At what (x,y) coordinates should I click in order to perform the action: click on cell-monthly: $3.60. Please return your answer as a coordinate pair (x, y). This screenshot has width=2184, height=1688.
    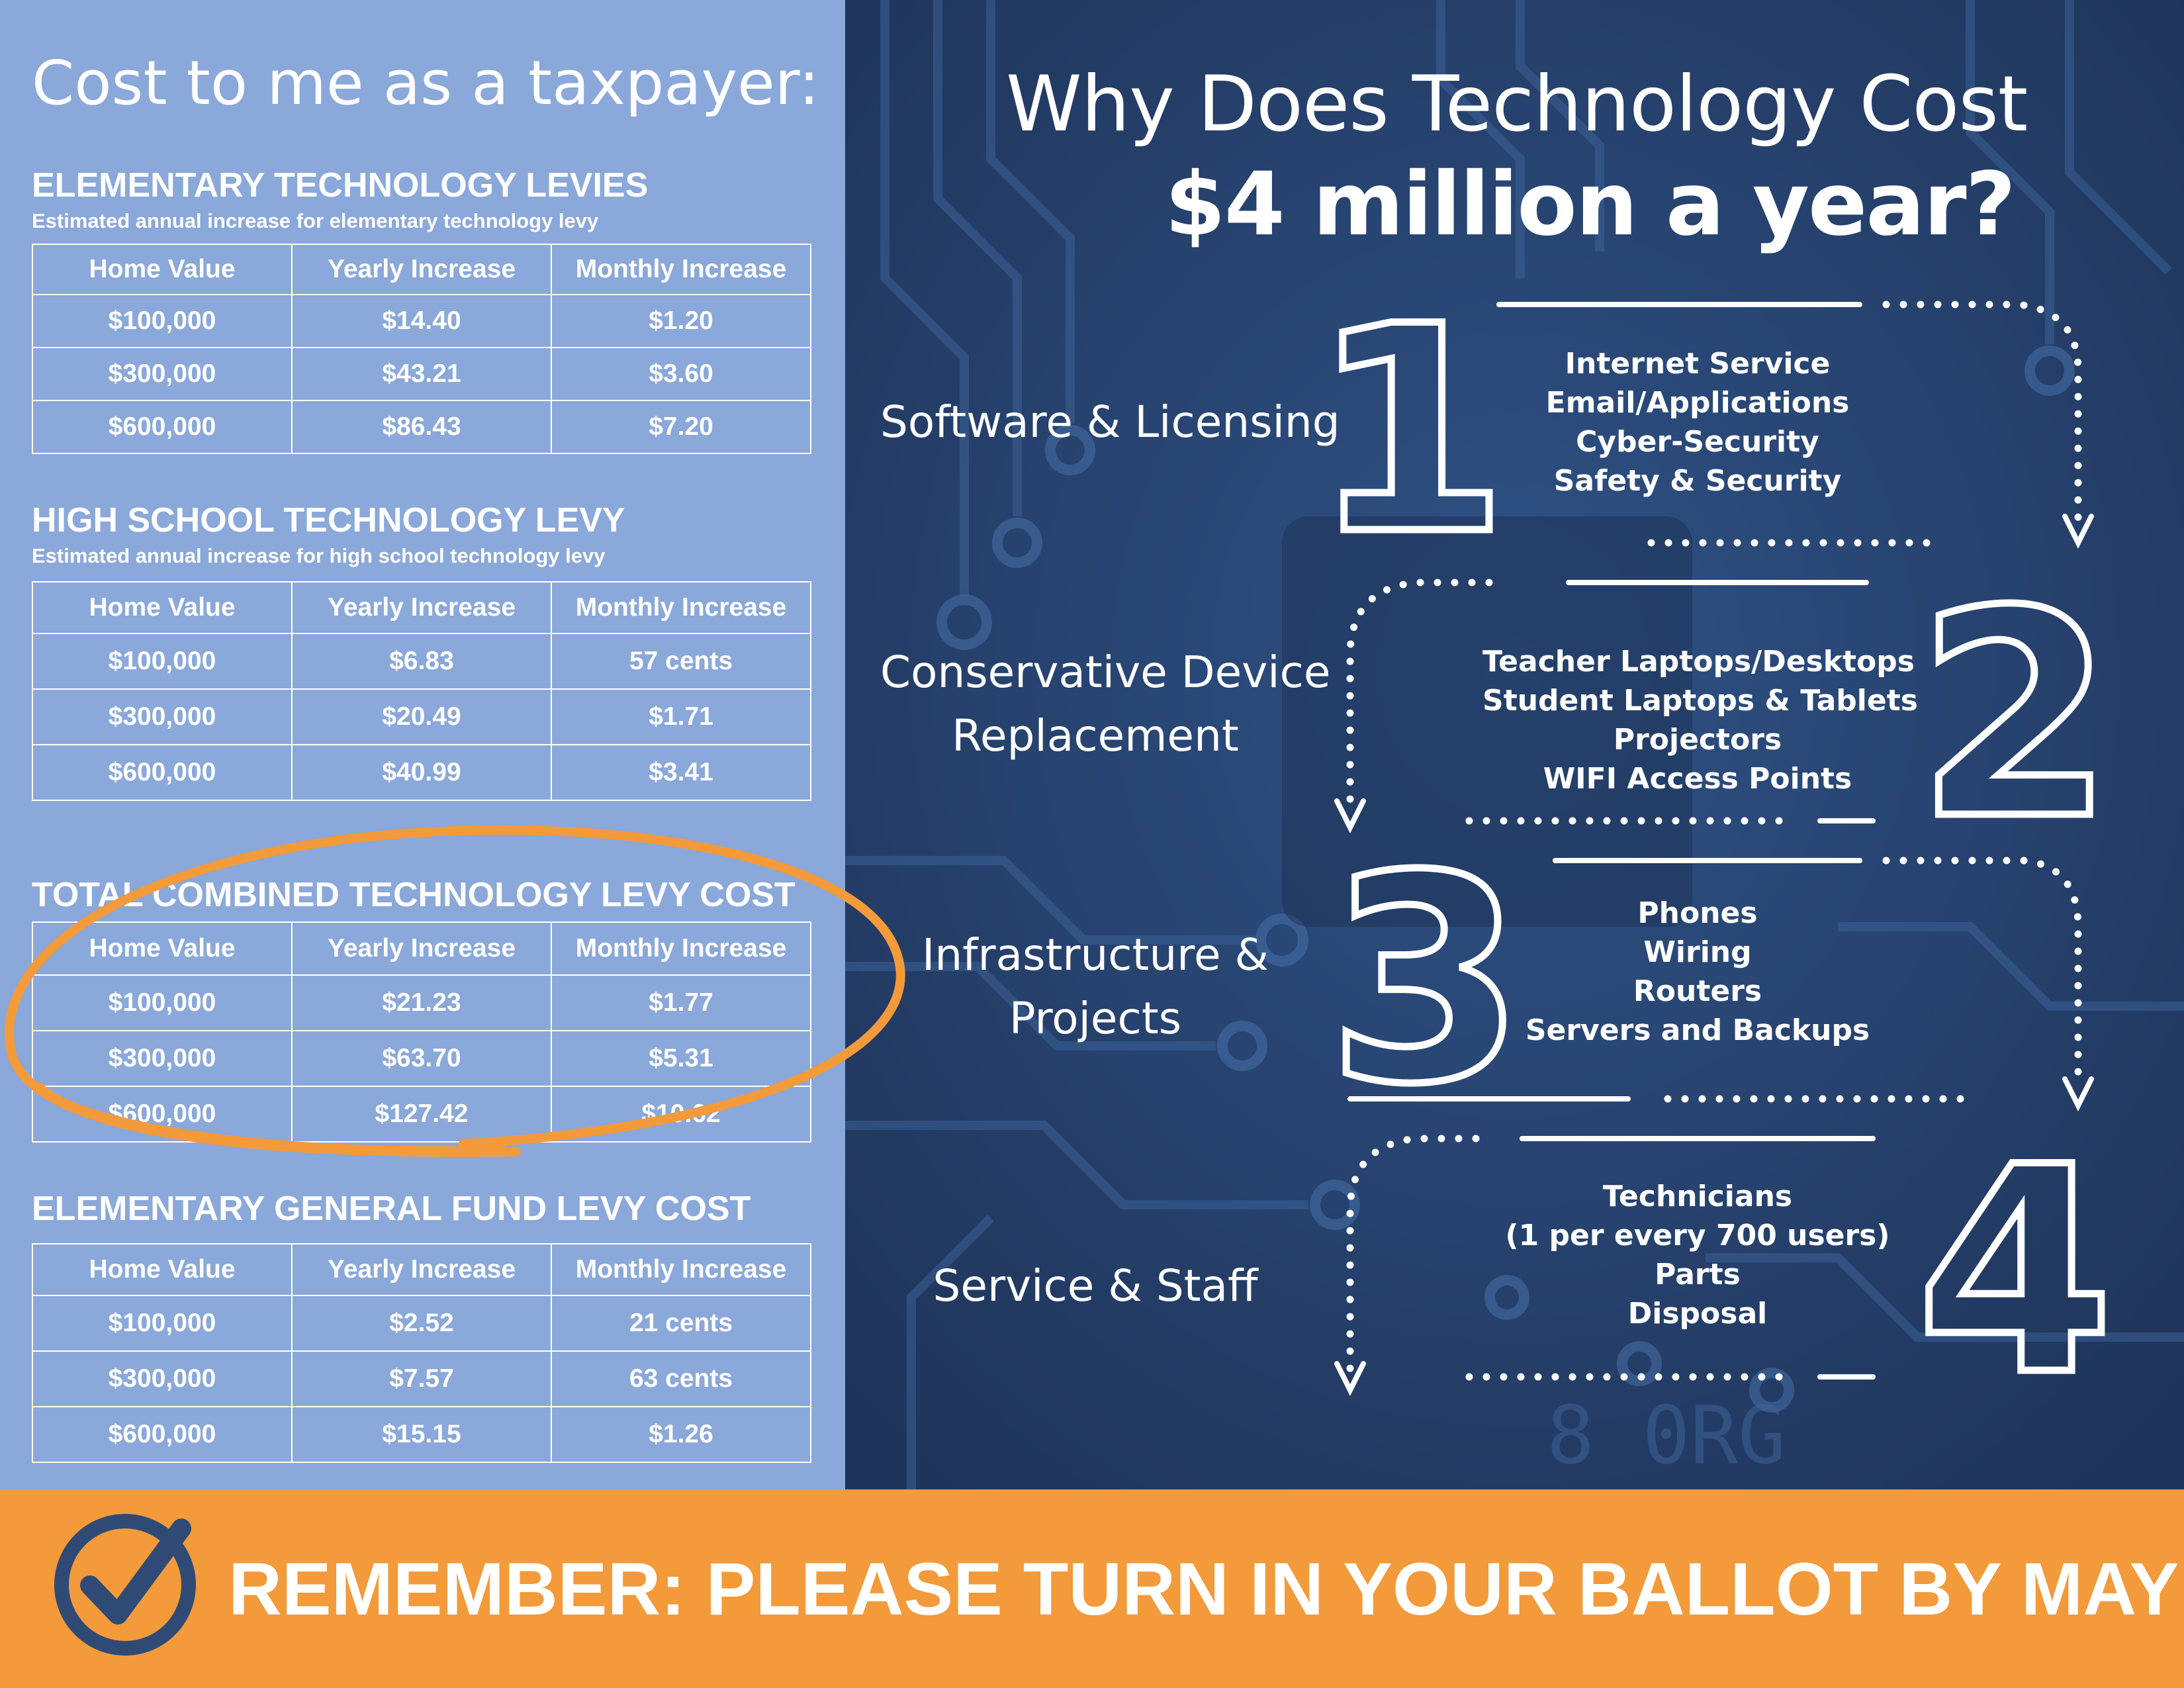
    Looking at the image, I should click on (681, 374).